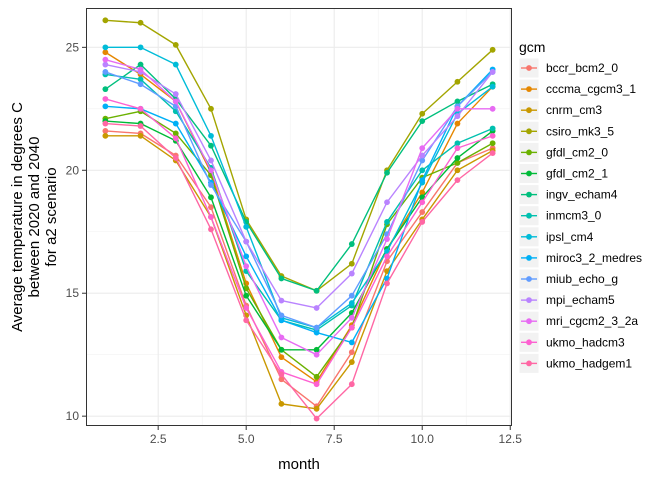 The image size is (672, 480). What do you see at coordinates (532, 47) in the screenshot?
I see `legend-title: gcm` at bounding box center [532, 47].